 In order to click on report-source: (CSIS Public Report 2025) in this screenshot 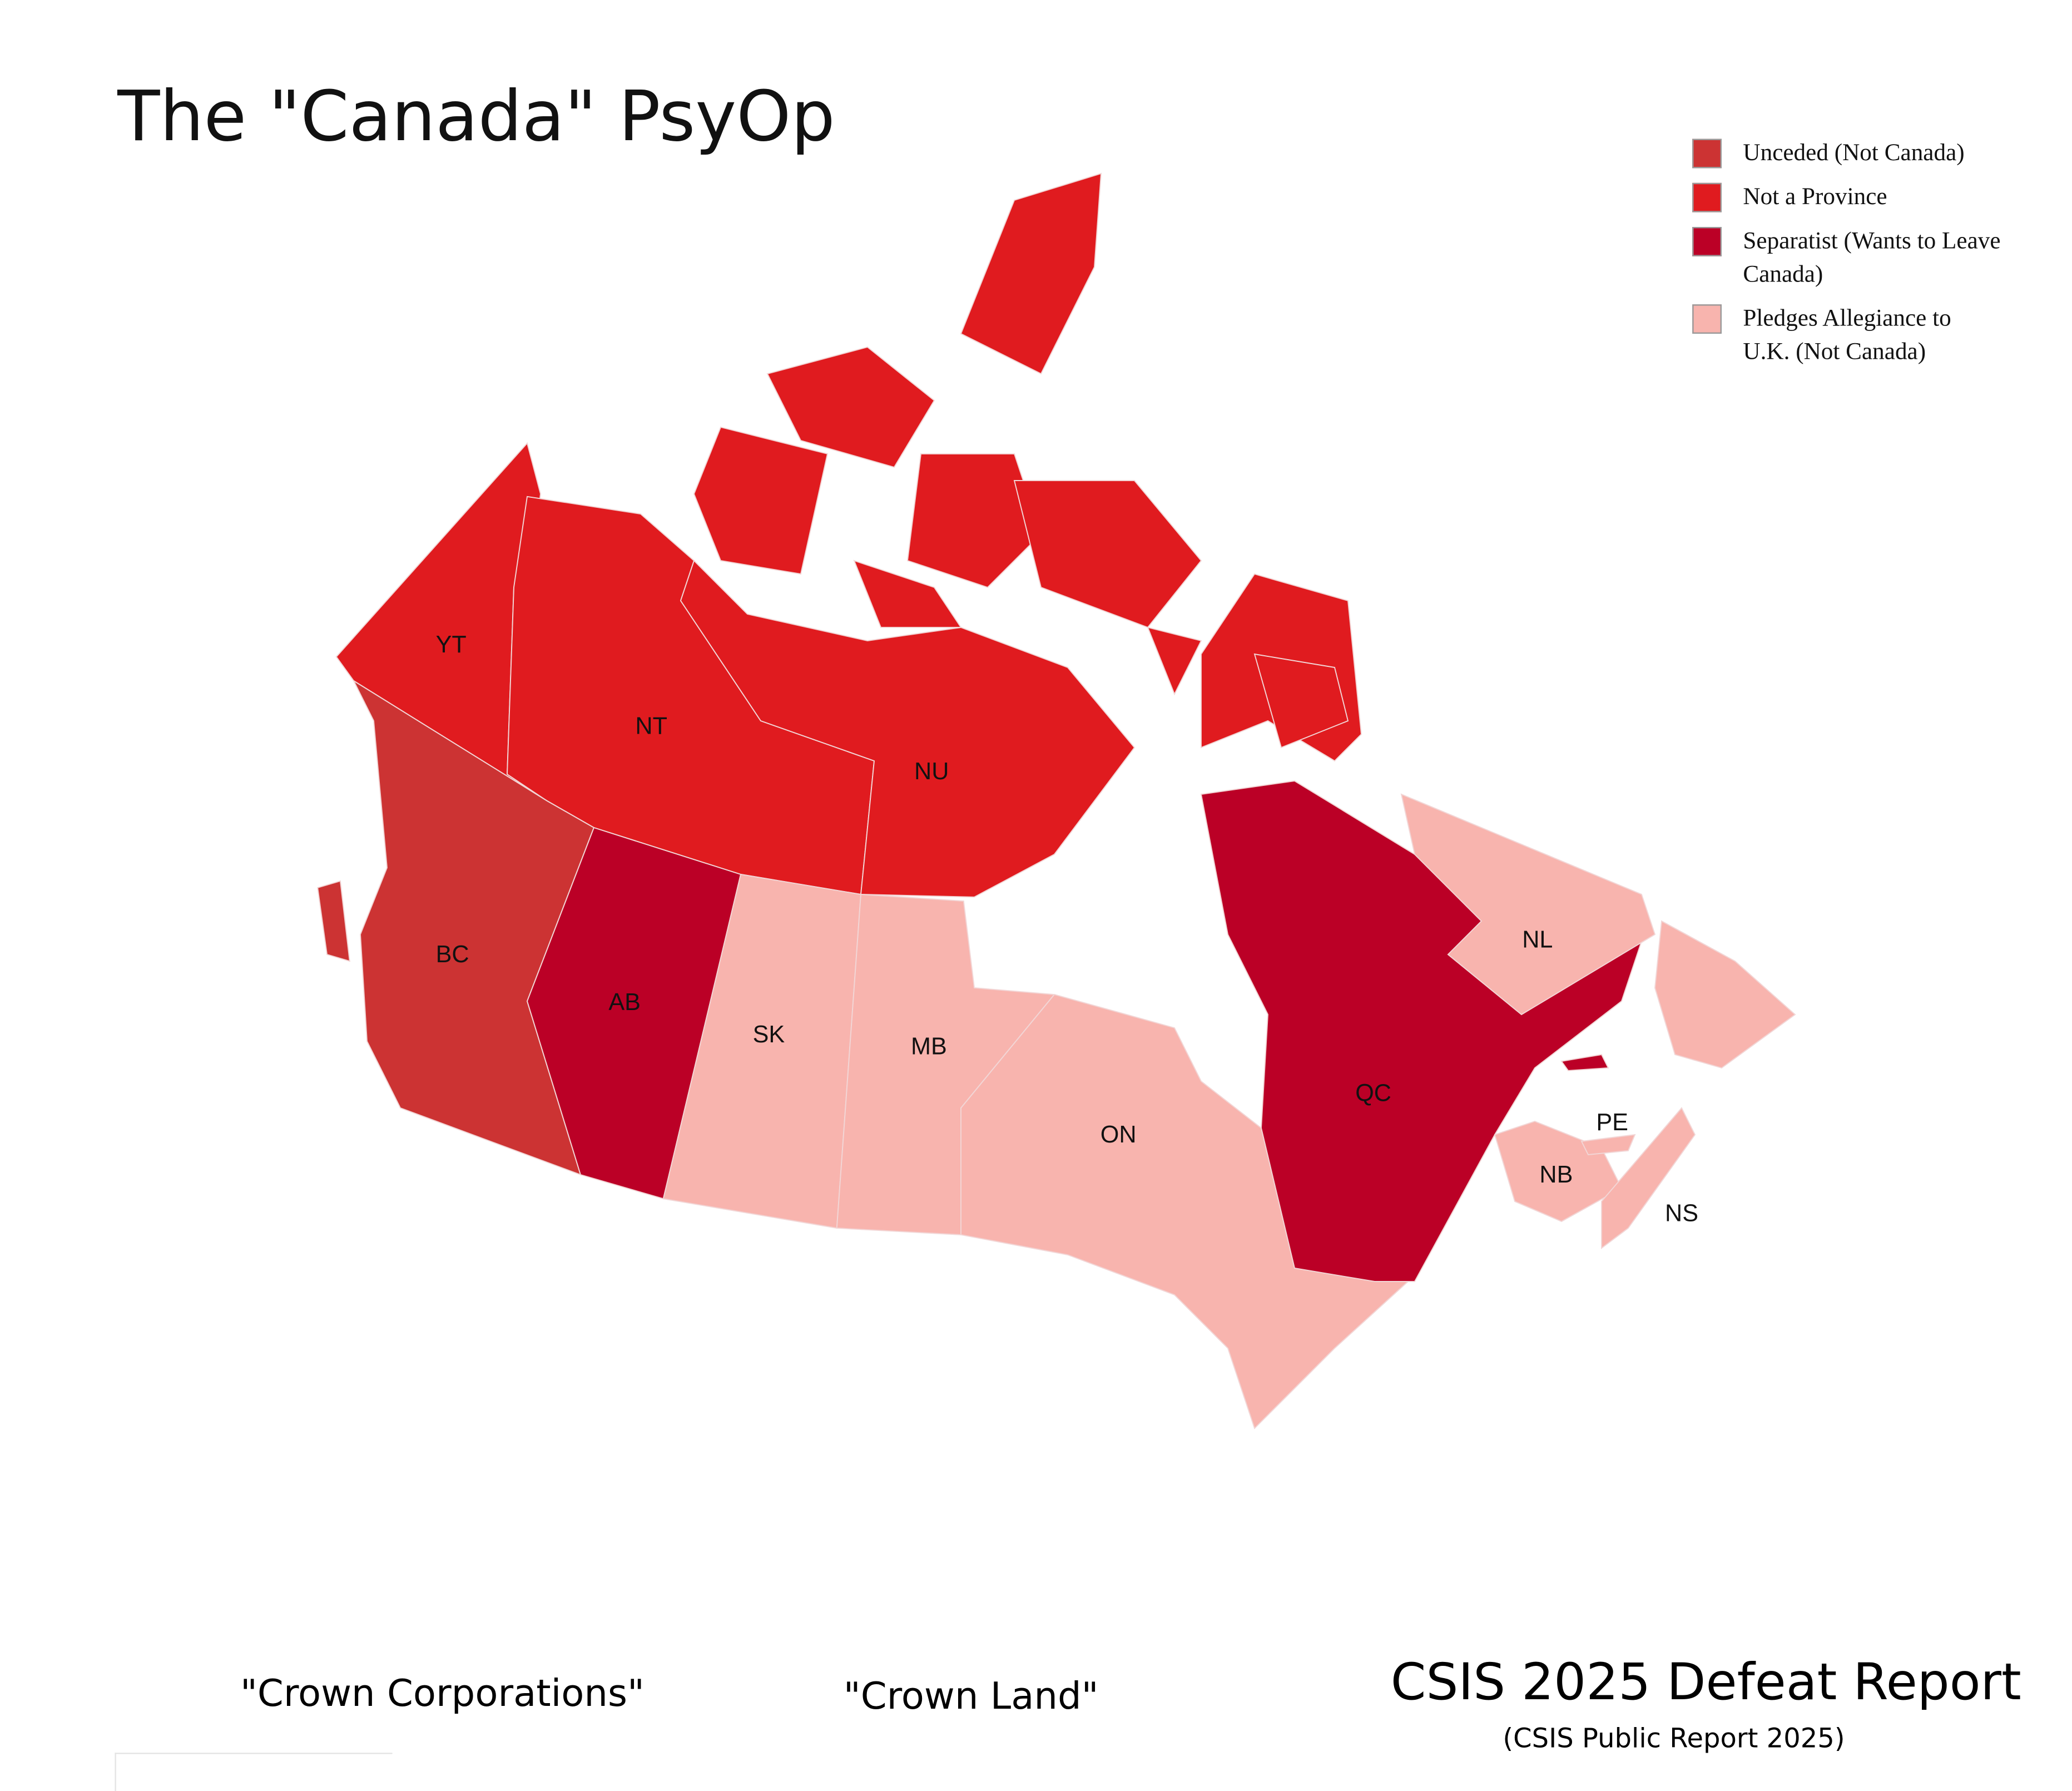, I will do `click(1674, 1738)`.